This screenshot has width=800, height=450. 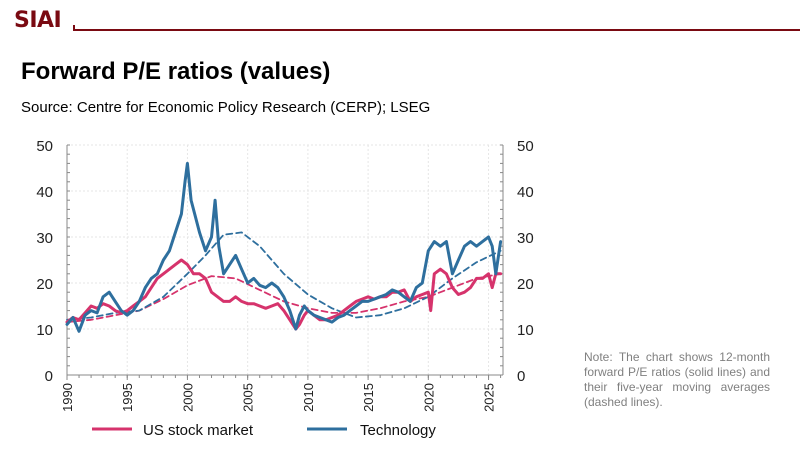 What do you see at coordinates (398, 430) in the screenshot?
I see `legend-label-tech: Technology` at bounding box center [398, 430].